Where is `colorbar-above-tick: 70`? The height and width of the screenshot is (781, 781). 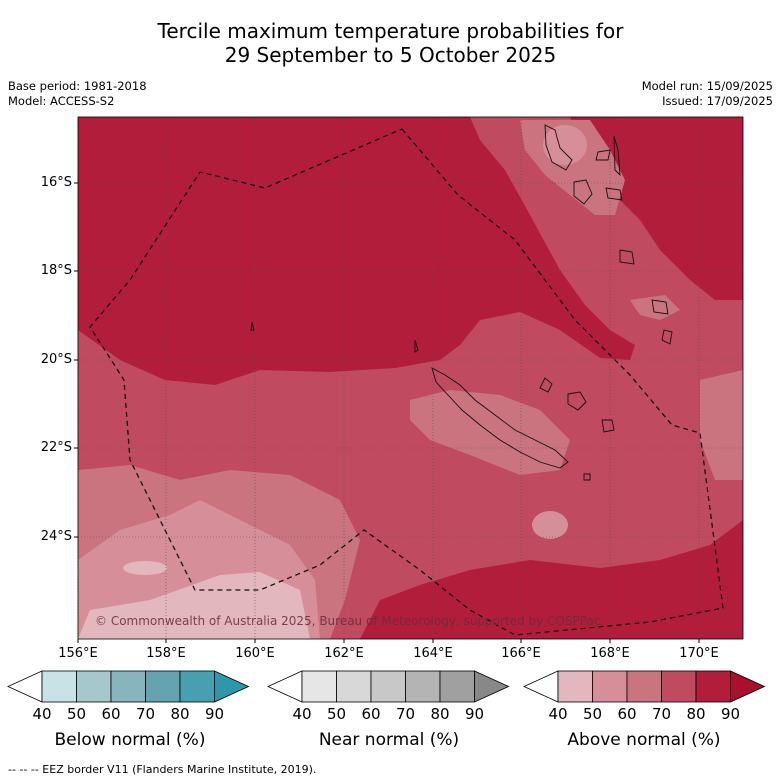 colorbar-above-tick: 70 is located at coordinates (661, 714).